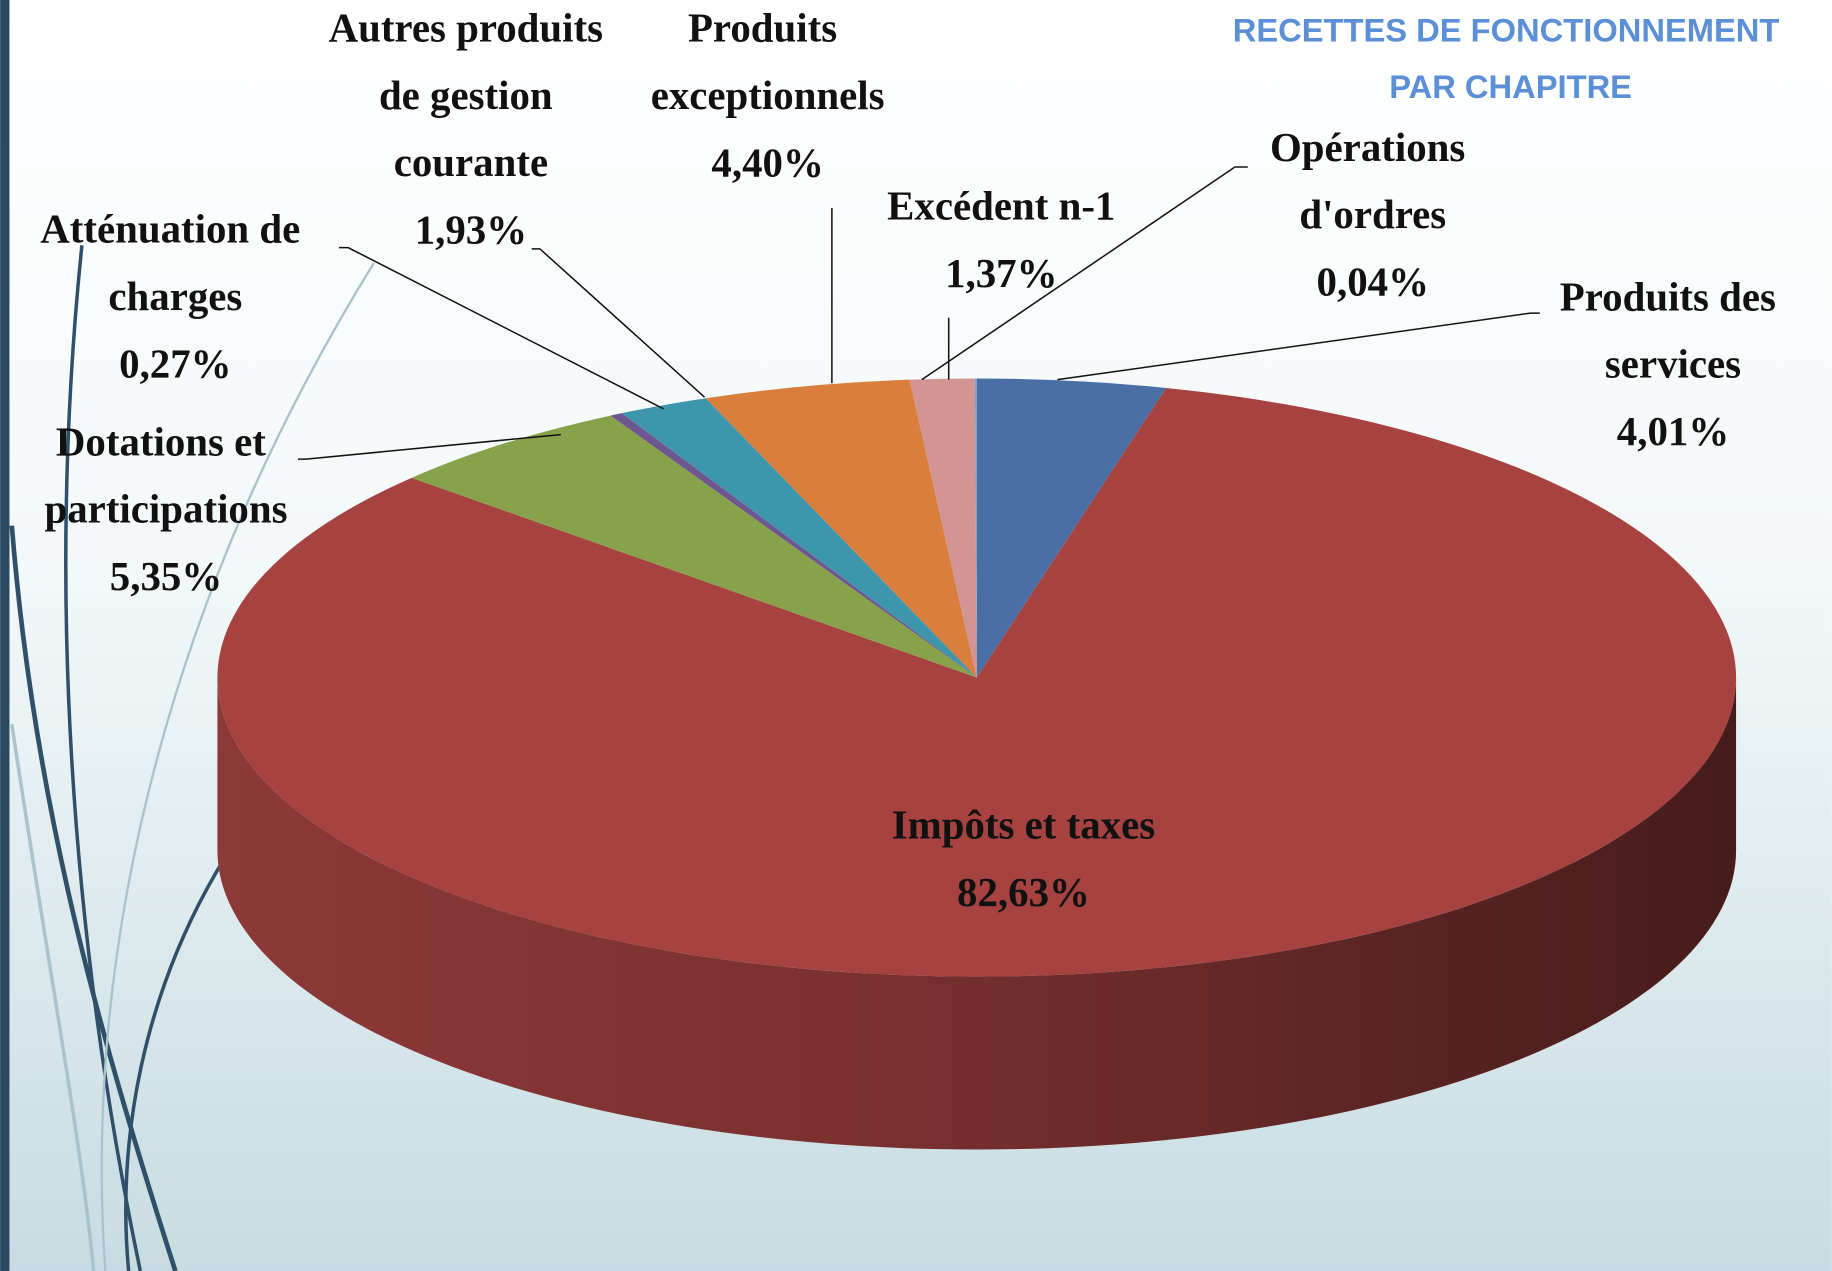 Image resolution: width=1832 pixels, height=1271 pixels. Describe the element at coordinates (1373, 181) in the screenshot. I see `slice-label: Opérations d'ordres` at that location.